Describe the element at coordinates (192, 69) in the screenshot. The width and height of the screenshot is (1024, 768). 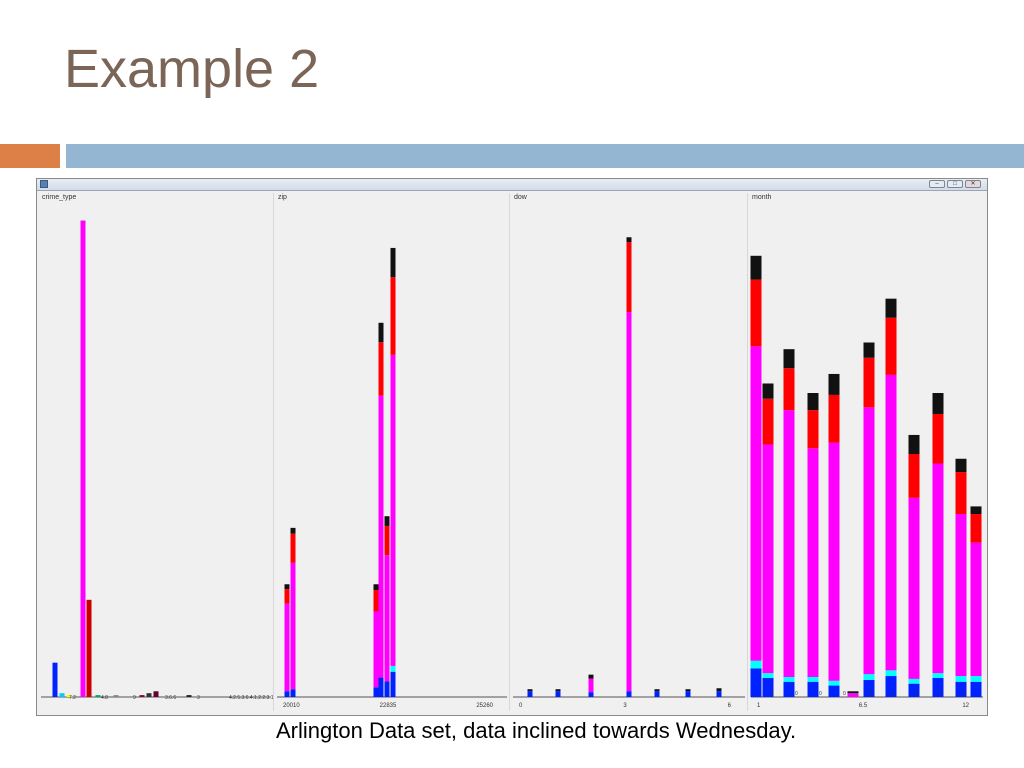
I see `slide-title: Example 2` at that location.